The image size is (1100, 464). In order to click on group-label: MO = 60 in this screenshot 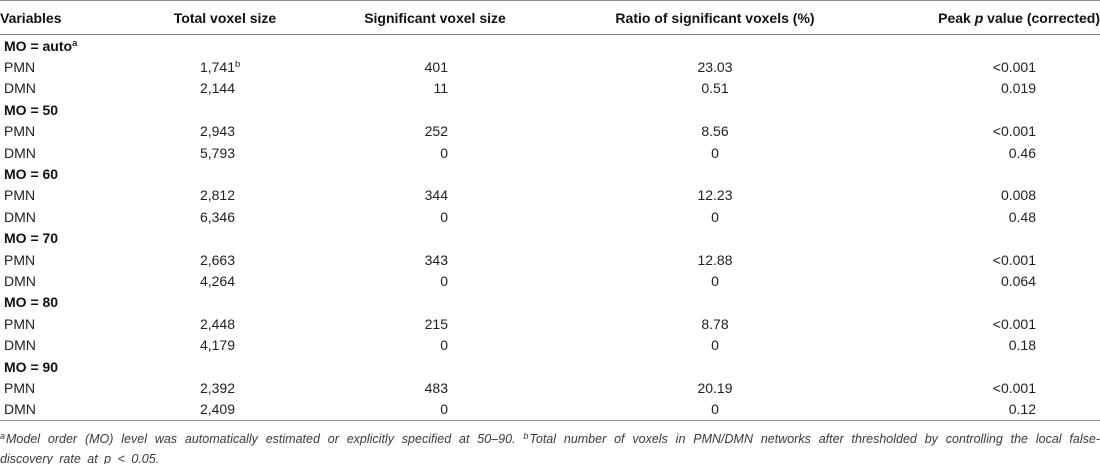, I will do `click(31, 174)`.